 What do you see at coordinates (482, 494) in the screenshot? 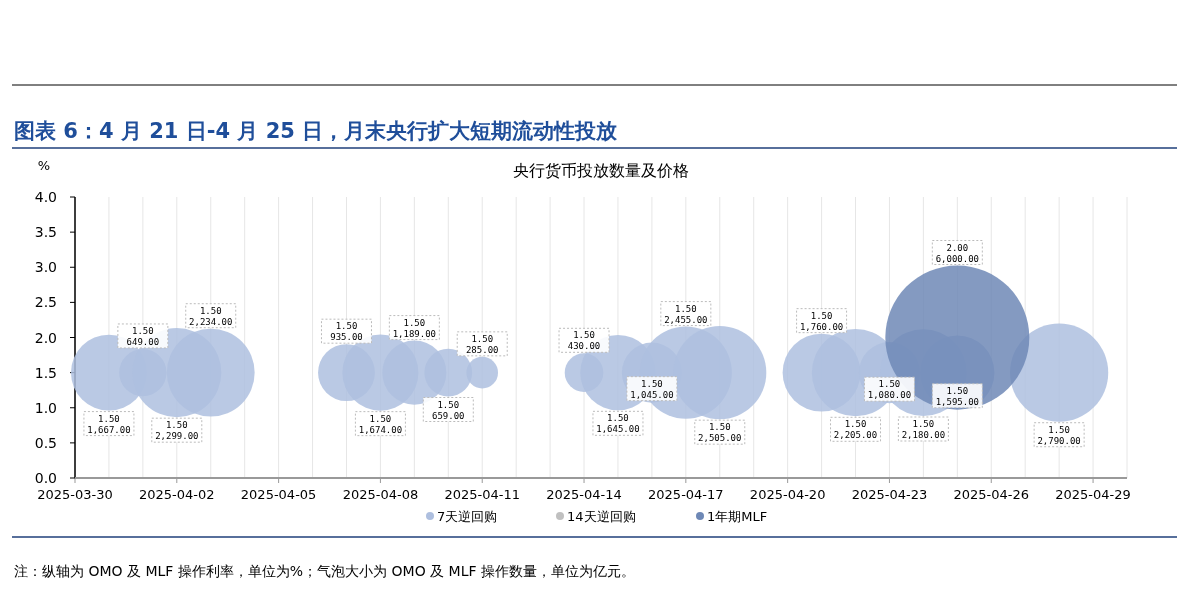
I see `x-tick-label: 2025-04-11` at bounding box center [482, 494].